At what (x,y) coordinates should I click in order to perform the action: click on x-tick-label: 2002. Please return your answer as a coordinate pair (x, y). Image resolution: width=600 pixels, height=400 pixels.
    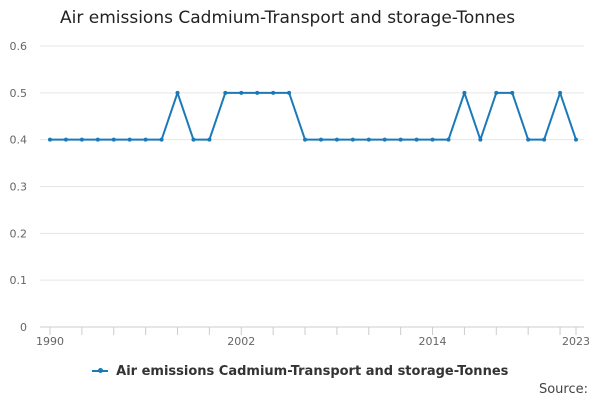
    Looking at the image, I should click on (241, 341).